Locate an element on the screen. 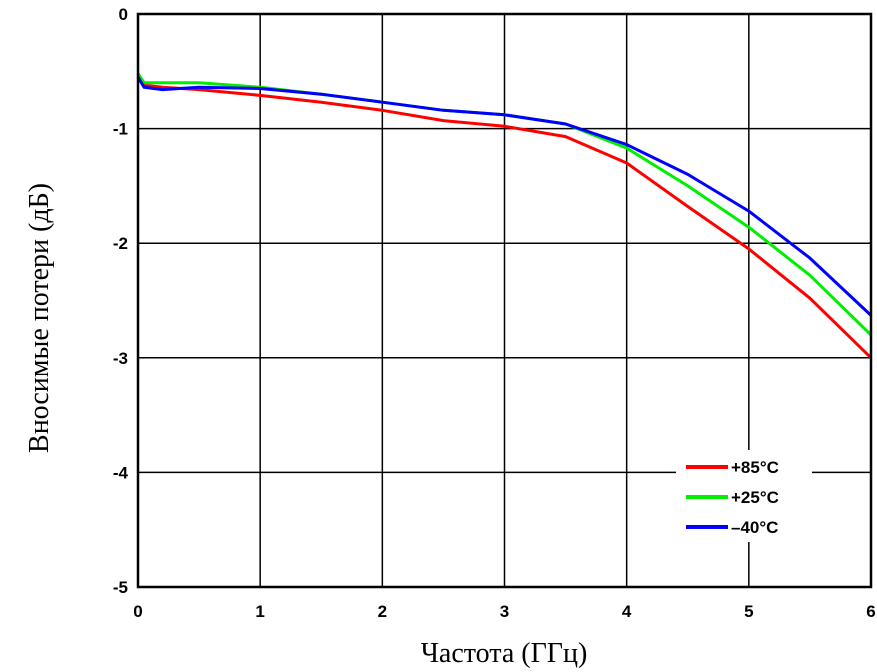 This screenshot has height=672, width=877. legend: +85°C +25°C –40°C is located at coordinates (744, 496).